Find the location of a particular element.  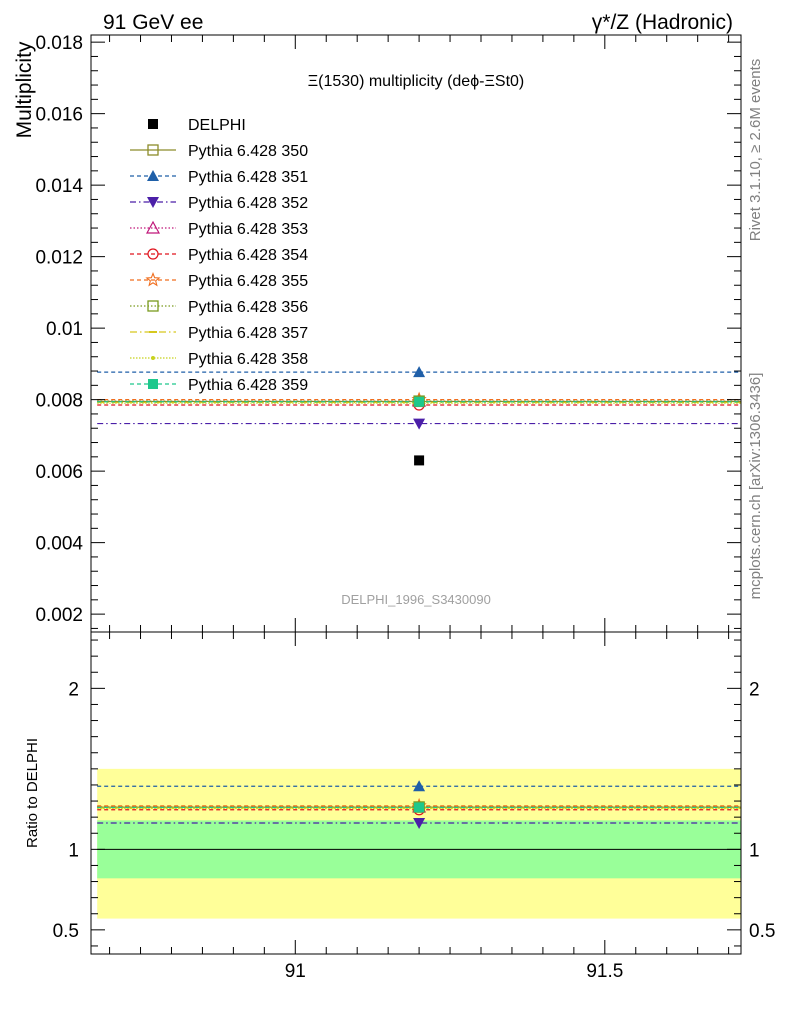

legend-label: Pythia 6.428 358 is located at coordinates (248, 359).